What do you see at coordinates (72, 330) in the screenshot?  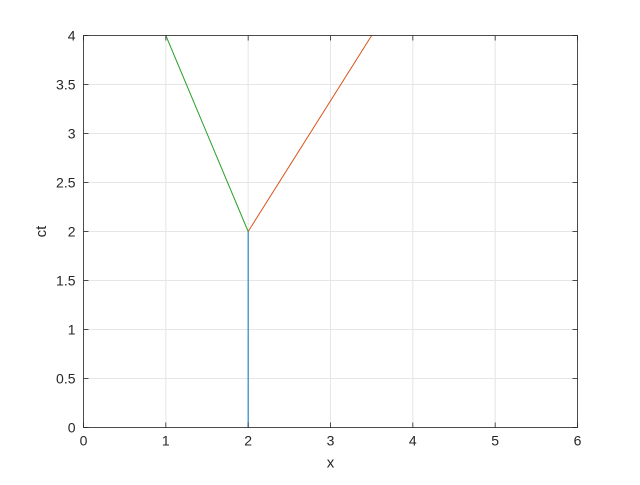 I see `y-tick-label: 1` at bounding box center [72, 330].